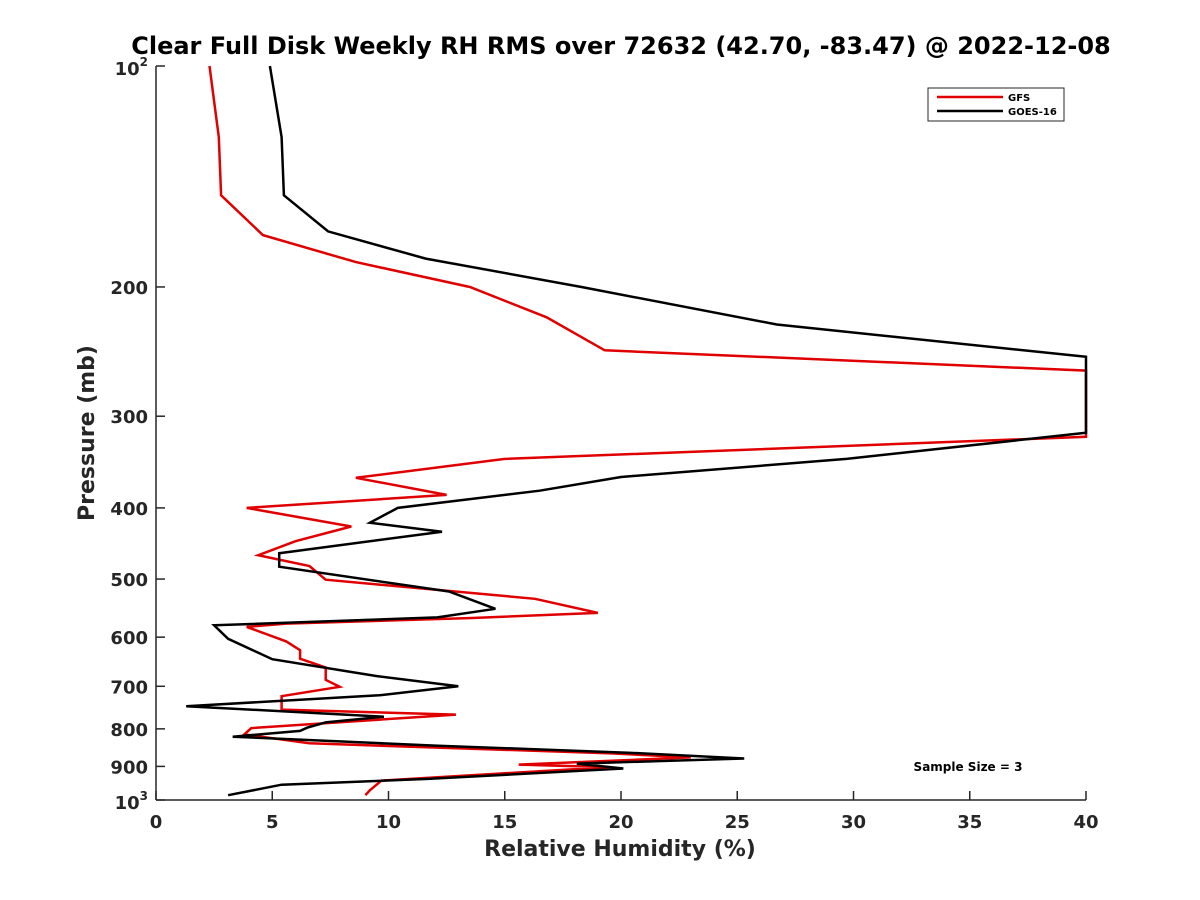  What do you see at coordinates (129, 417) in the screenshot?
I see `y-tick-label: 300` at bounding box center [129, 417].